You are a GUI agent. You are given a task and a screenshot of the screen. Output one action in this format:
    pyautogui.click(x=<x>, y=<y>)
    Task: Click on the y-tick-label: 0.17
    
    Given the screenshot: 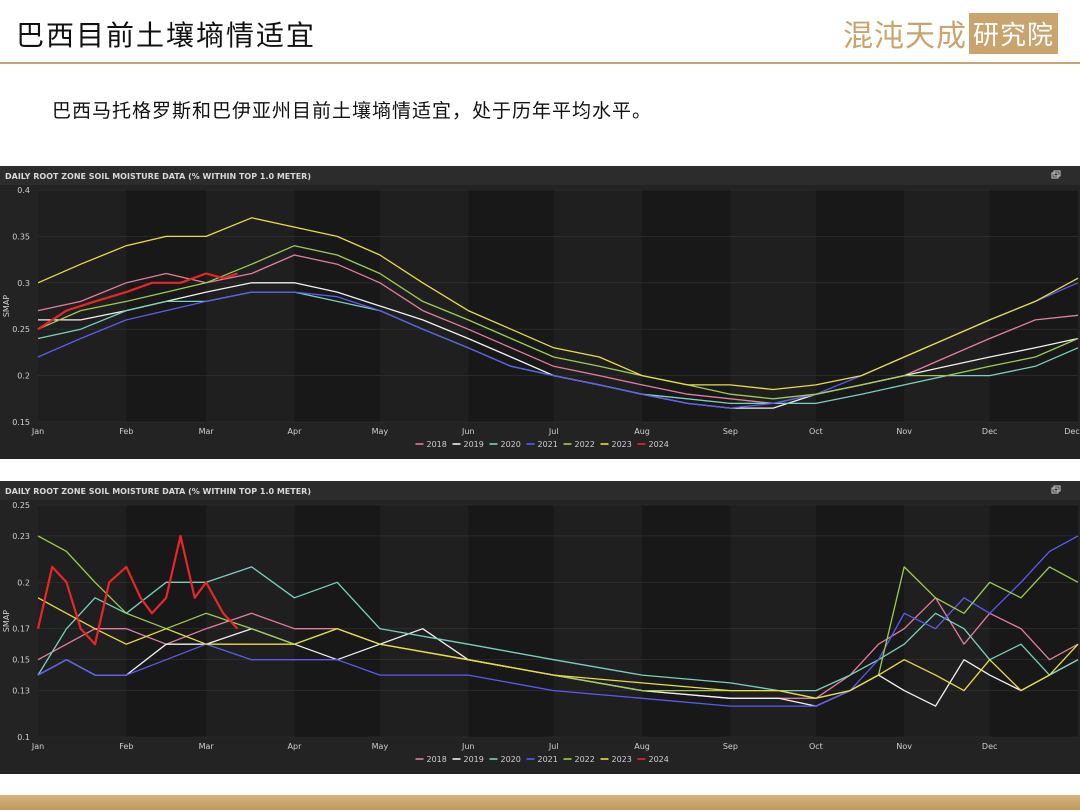 What is the action you would take?
    pyautogui.click(x=21, y=629)
    